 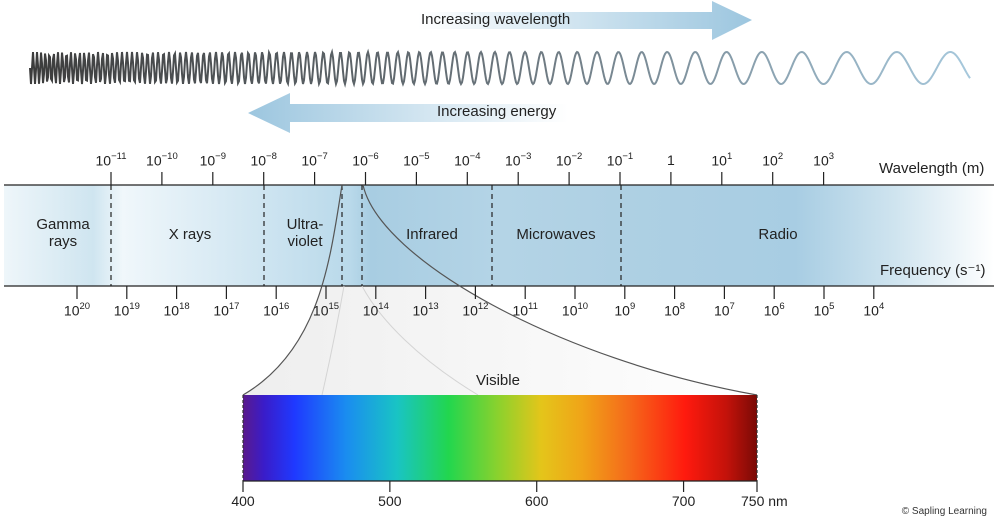 What do you see at coordinates (764, 501) in the screenshot?
I see `visible-tick-label: 750 nm` at bounding box center [764, 501].